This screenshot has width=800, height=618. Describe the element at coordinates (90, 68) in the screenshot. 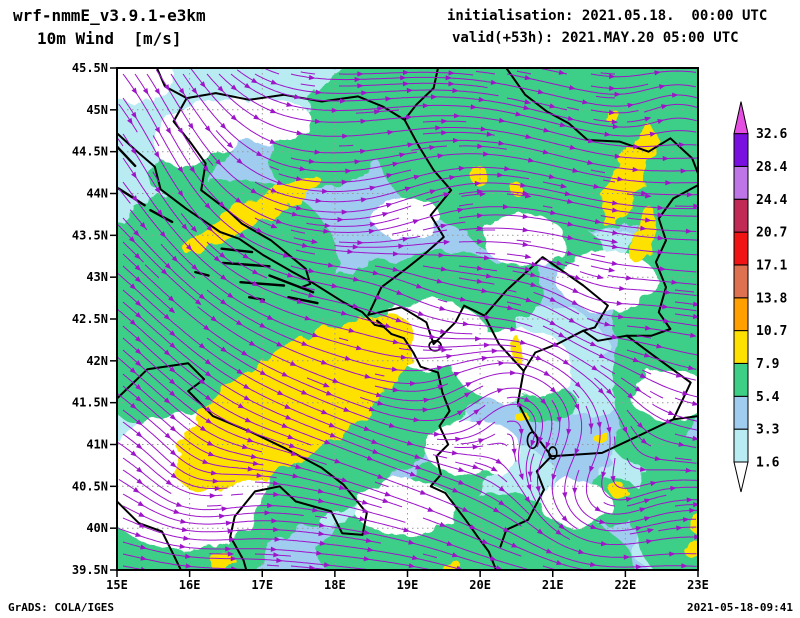

I see `lat-tick-label: 45.5N` at that location.